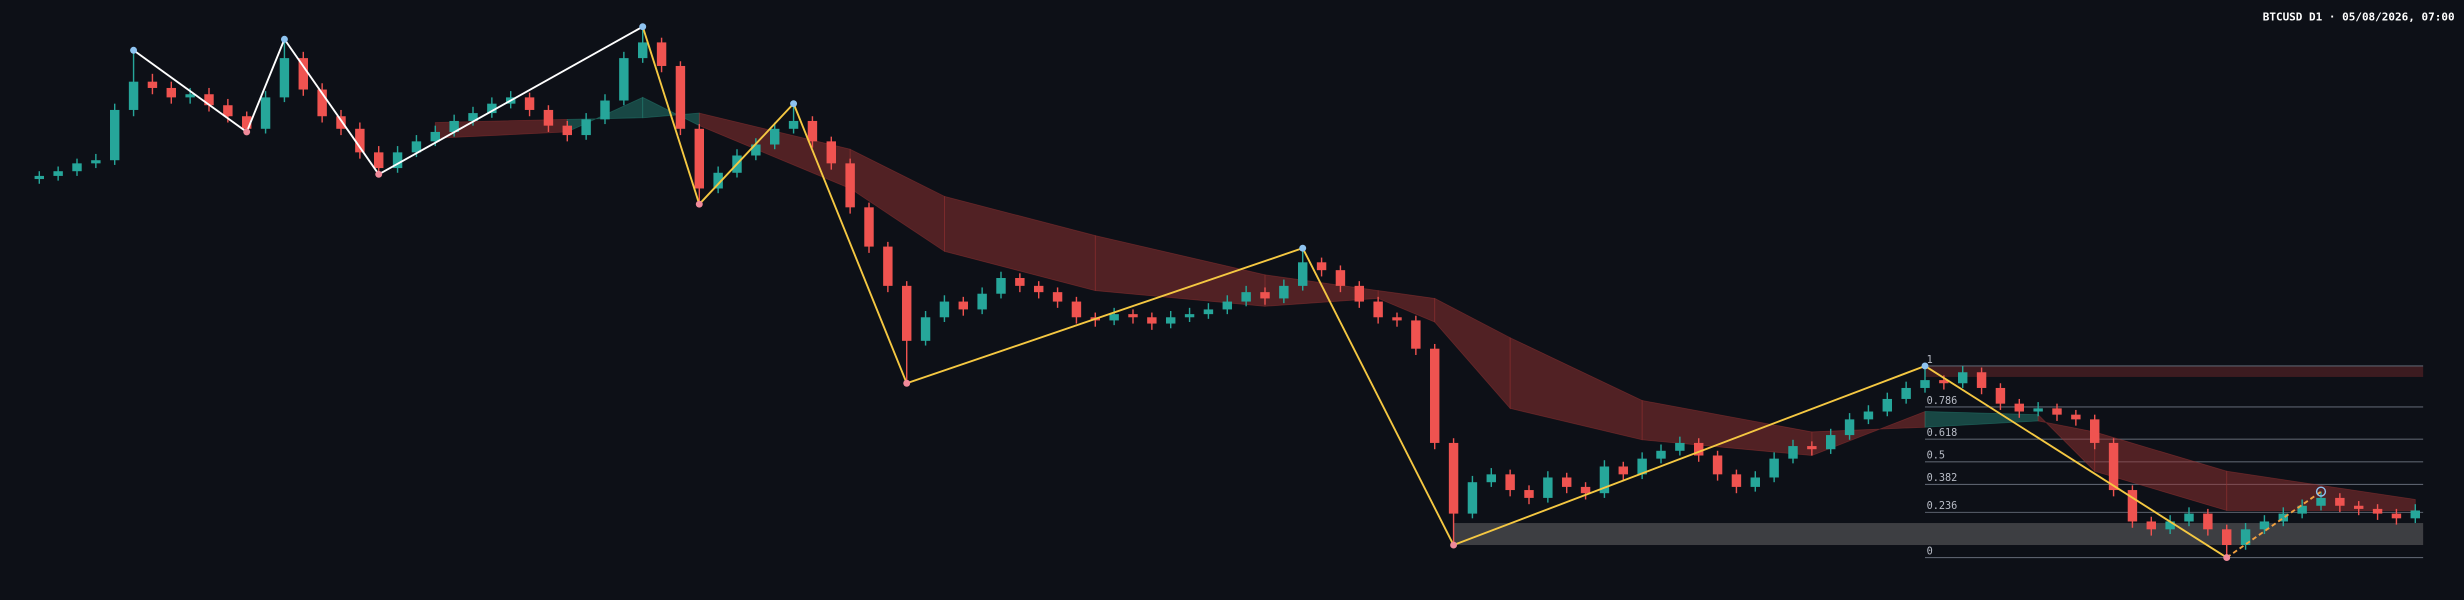  Describe the element at coordinates (1942, 401) in the screenshot. I see `fib-label: 0.786` at that location.